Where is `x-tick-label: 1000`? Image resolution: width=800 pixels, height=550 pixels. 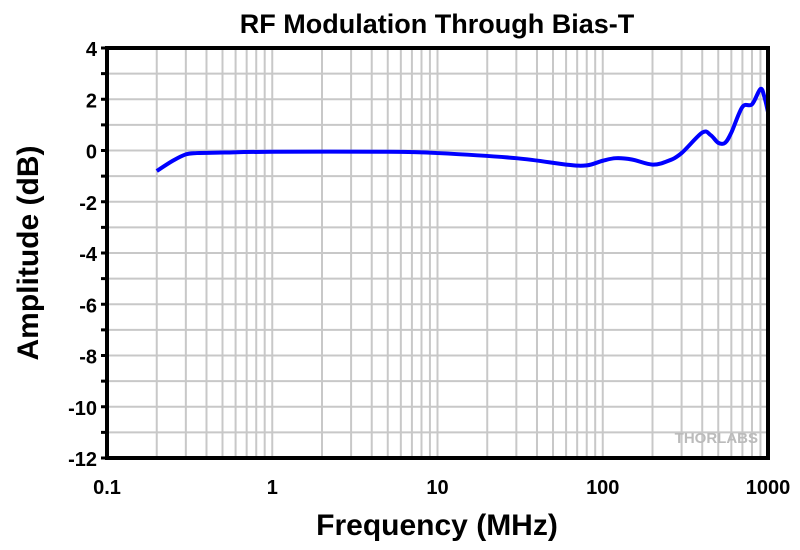 x-tick-label: 1000 is located at coordinates (768, 488).